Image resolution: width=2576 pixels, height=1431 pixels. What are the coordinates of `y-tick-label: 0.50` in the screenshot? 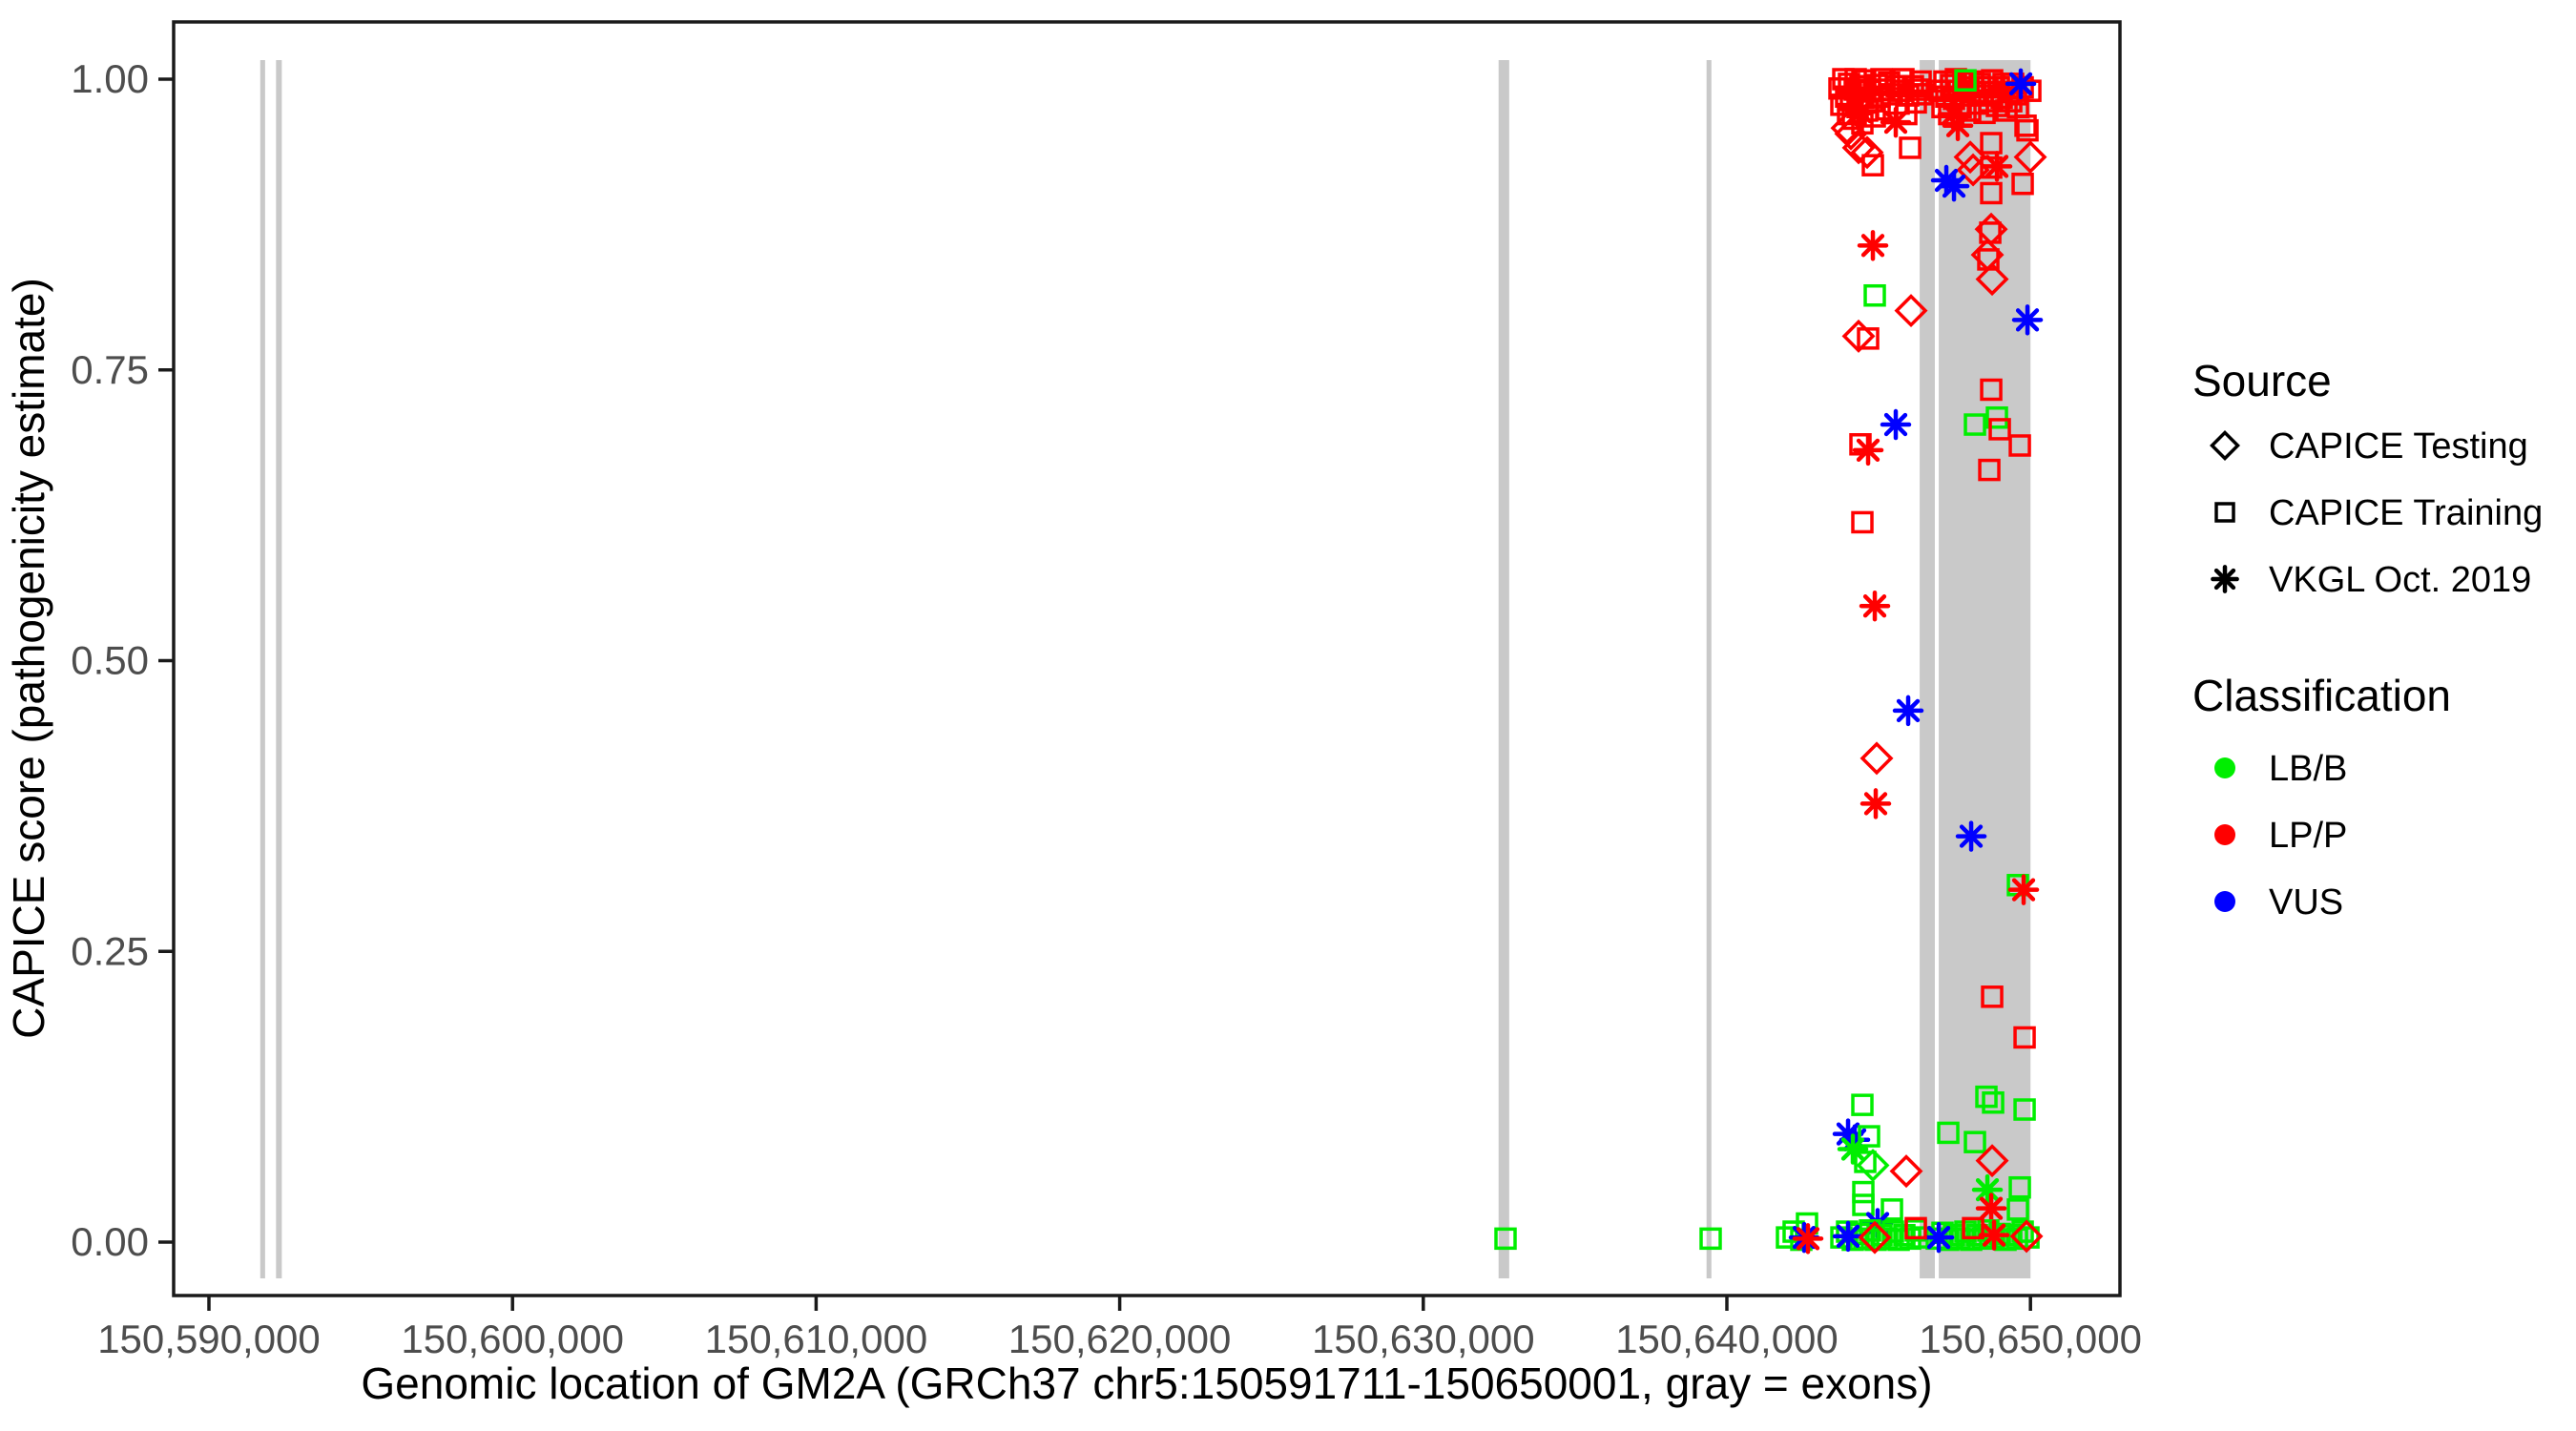 It's located at (110, 660).